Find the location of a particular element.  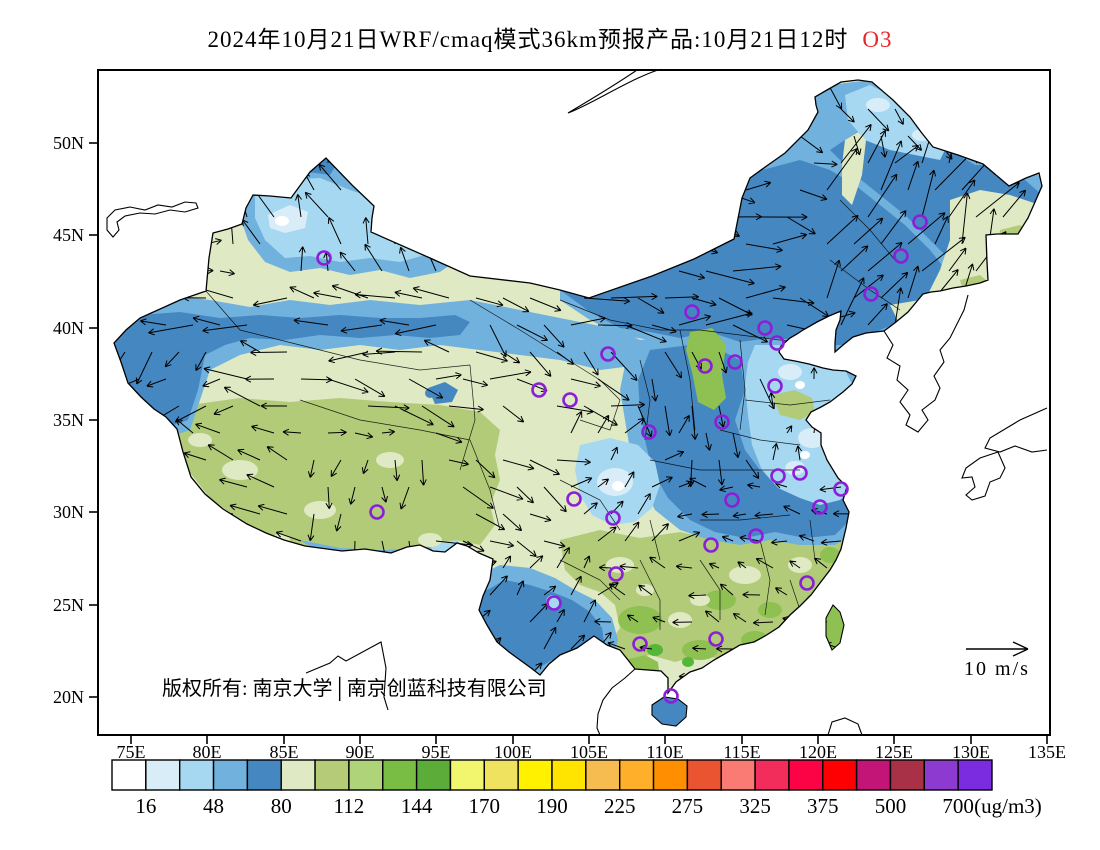

x-tick-label: 105E is located at coordinates (589, 752).